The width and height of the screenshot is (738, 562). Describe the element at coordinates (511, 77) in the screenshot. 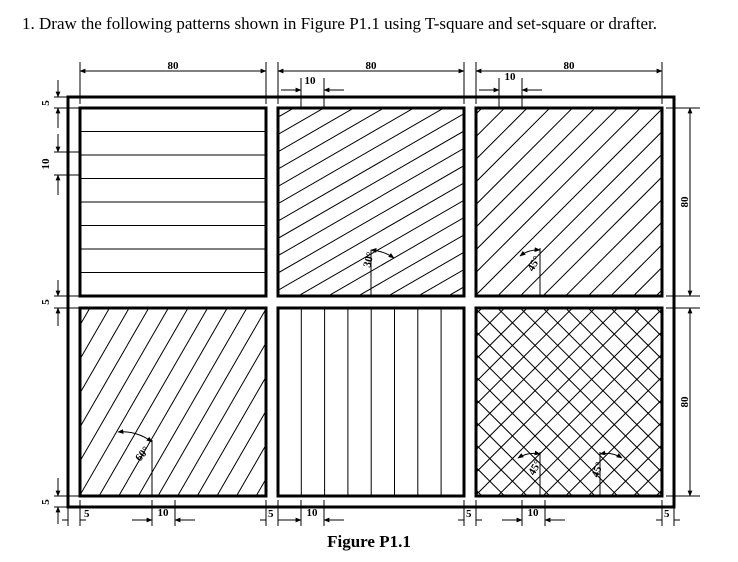

I see `dim-spacing-panel-3: 10` at that location.